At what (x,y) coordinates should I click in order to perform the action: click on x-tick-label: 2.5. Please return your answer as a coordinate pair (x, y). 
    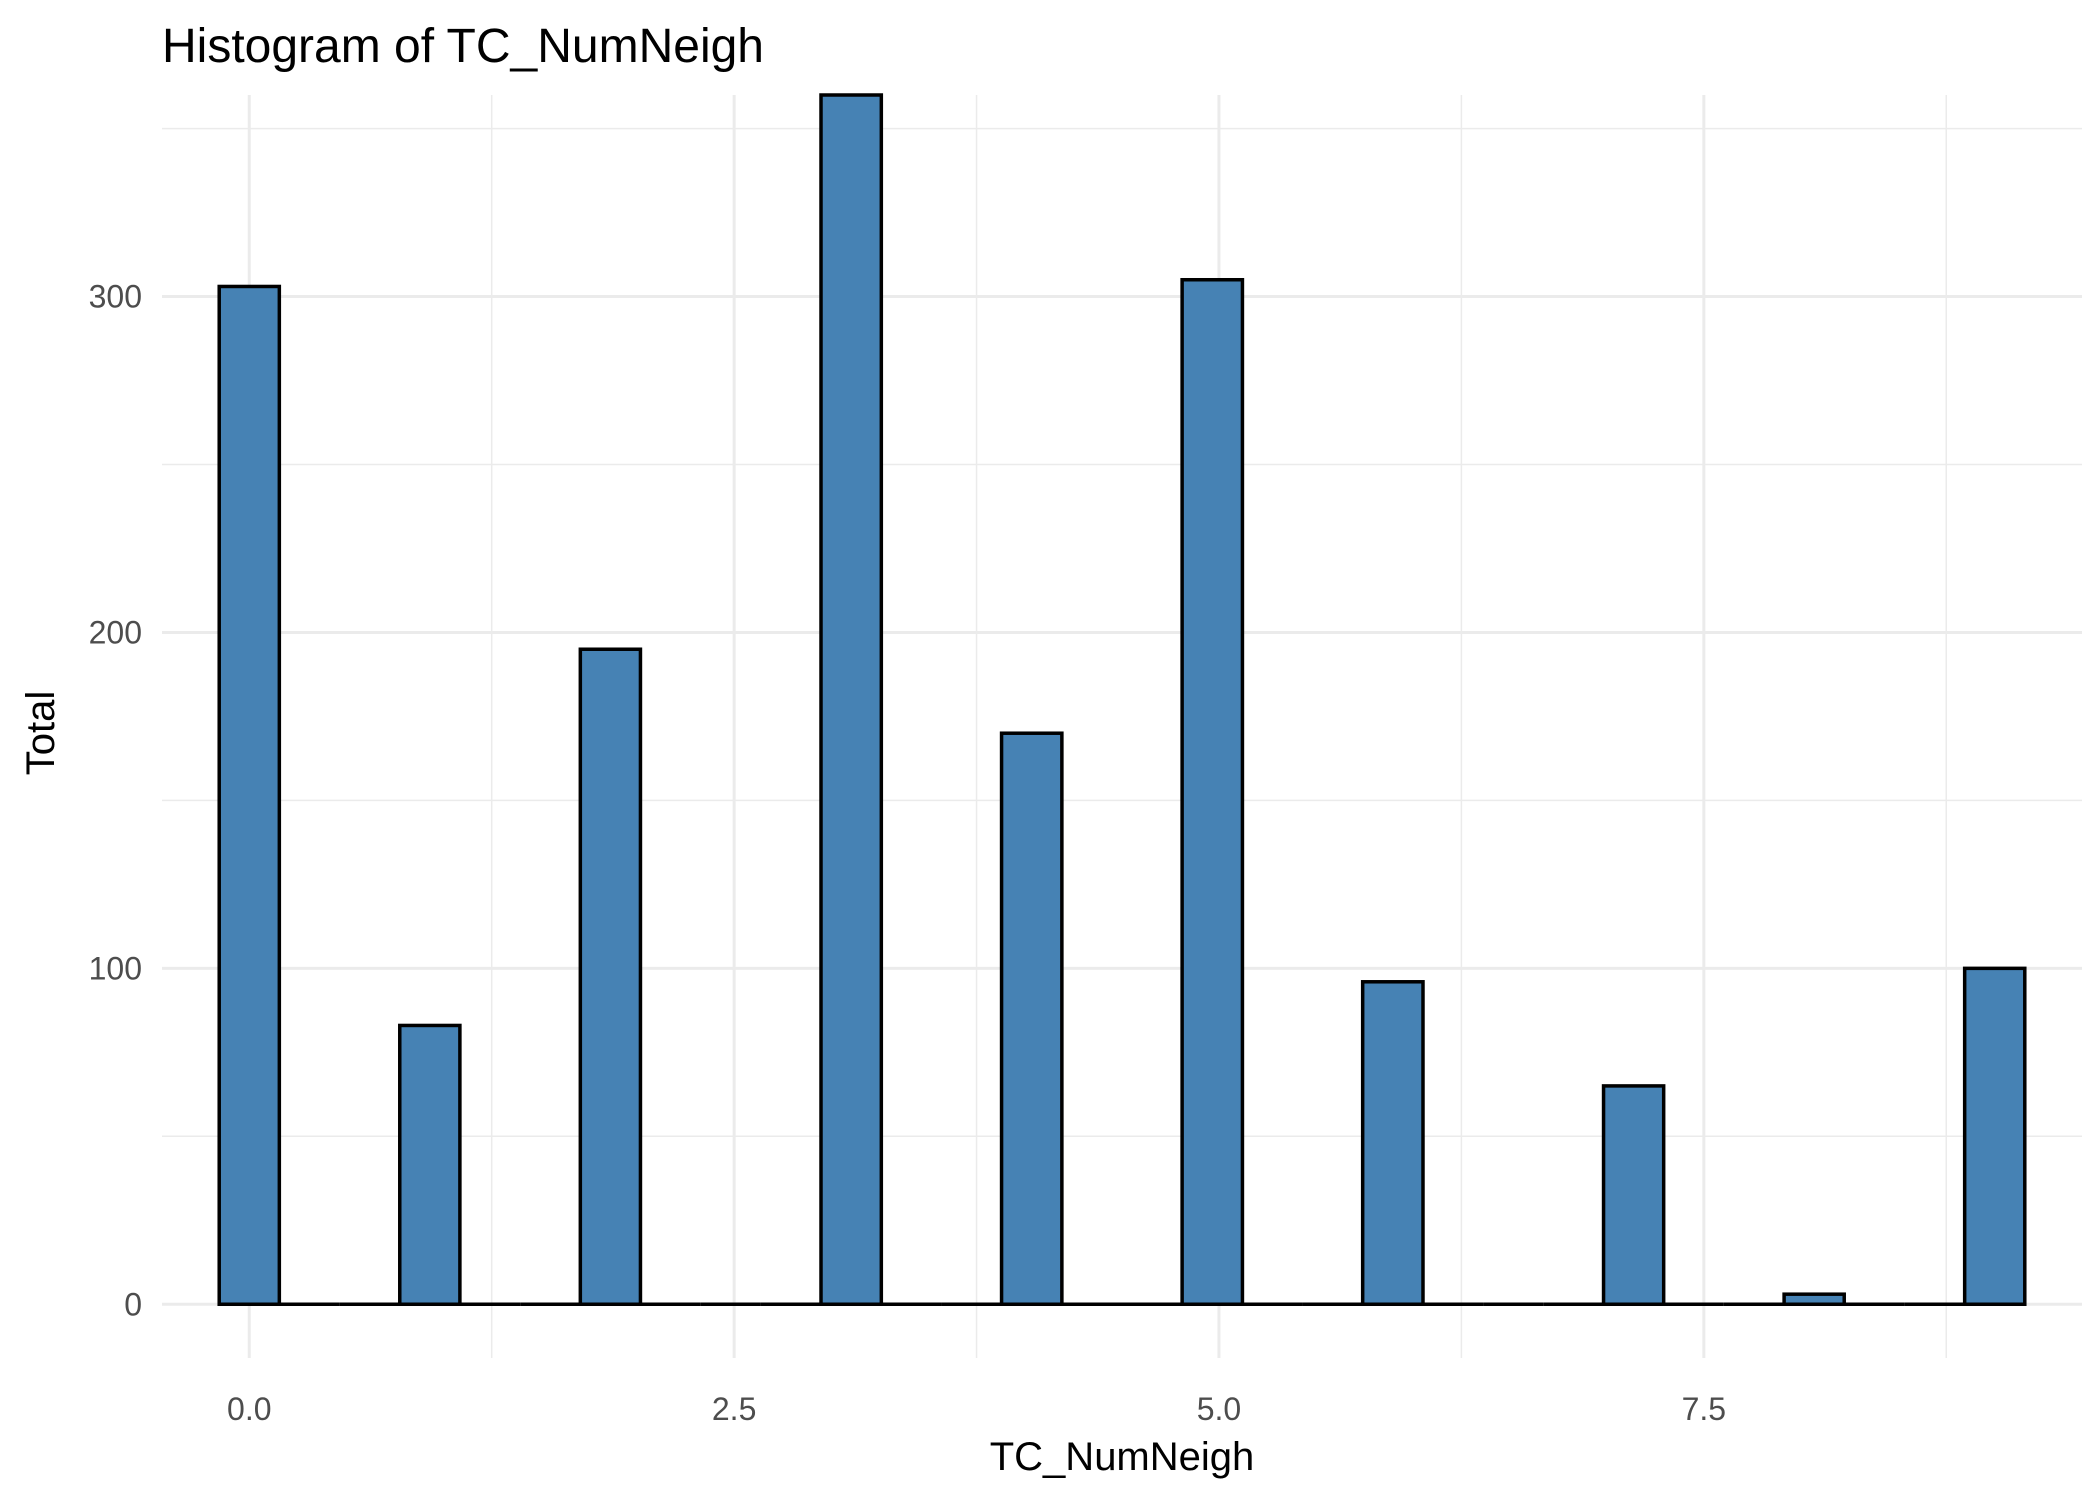
    Looking at the image, I should click on (734, 1409).